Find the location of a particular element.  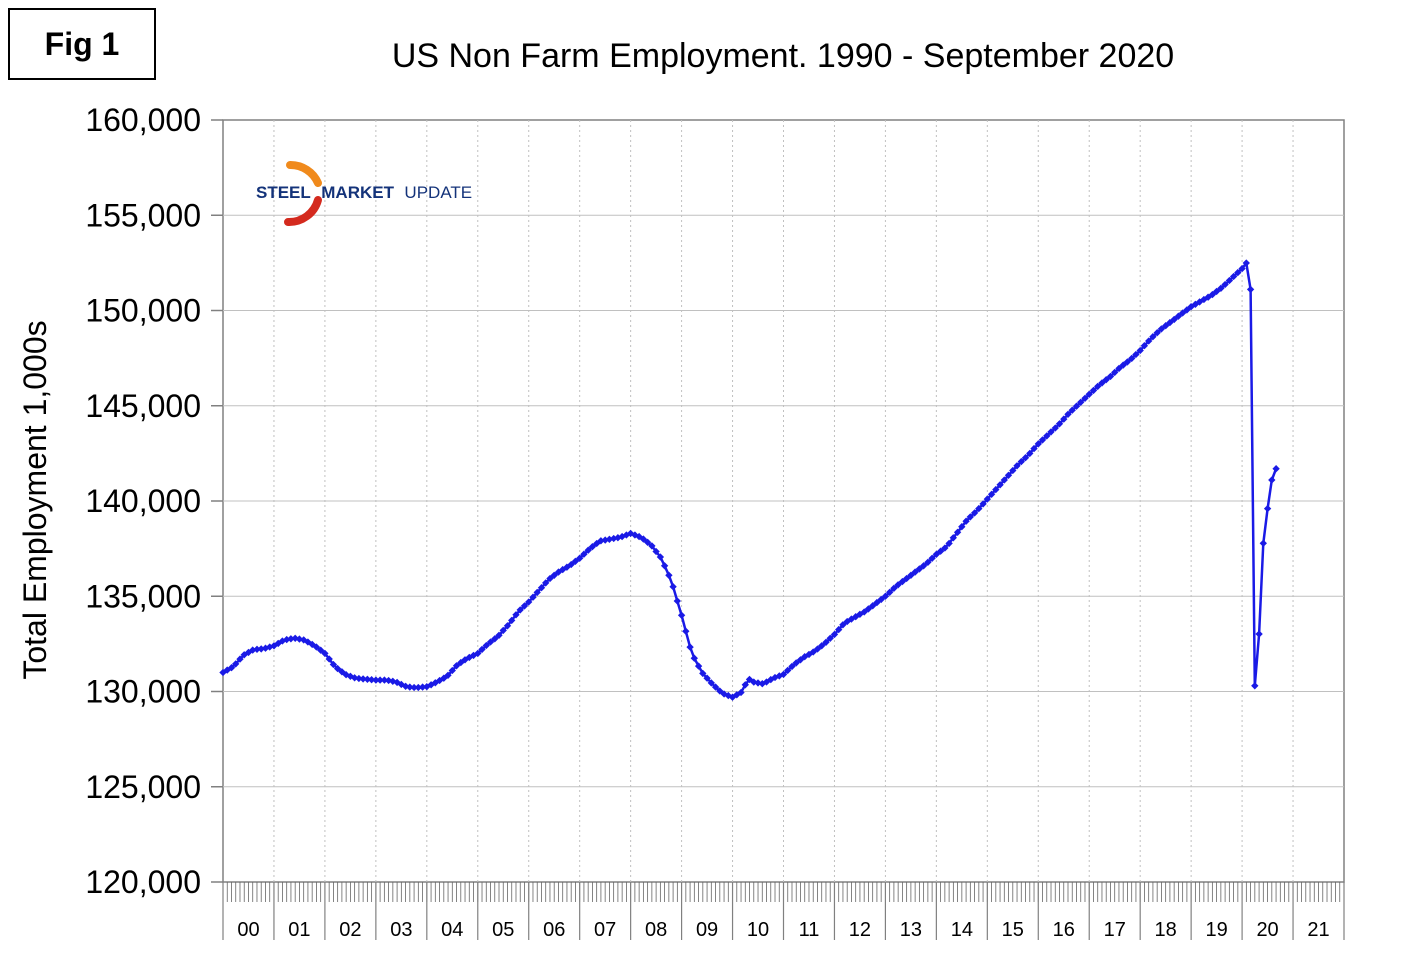

x-category-label: 05 is located at coordinates (503, 930).